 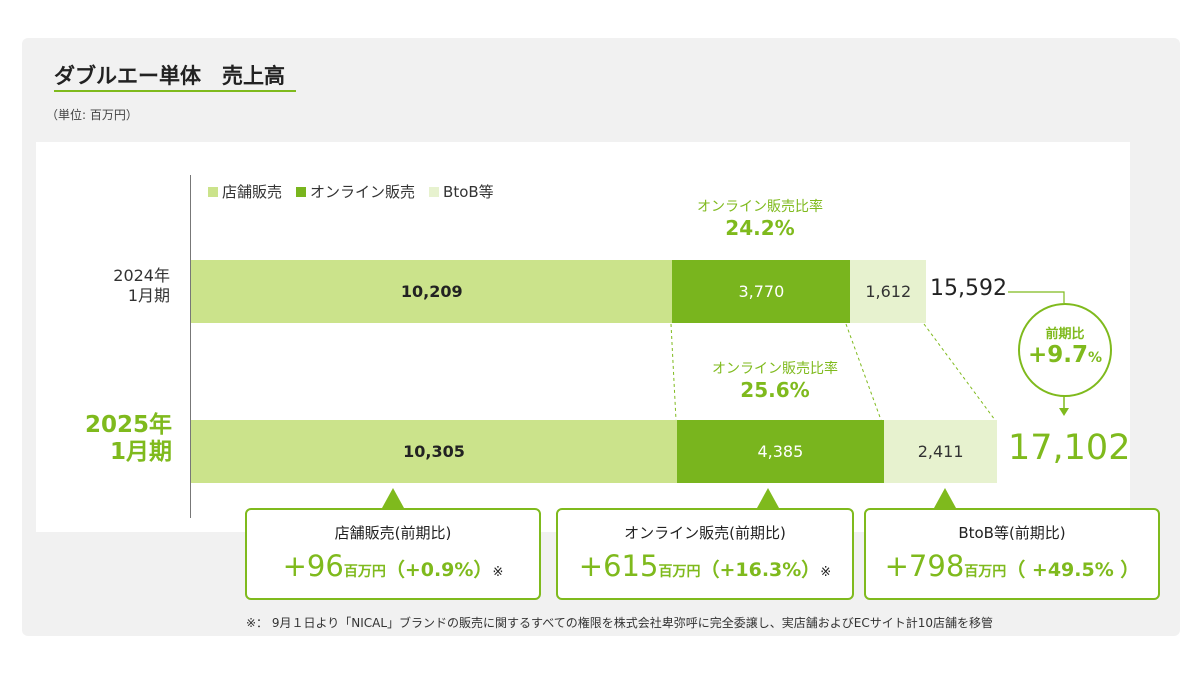 I want to click on yoy-arrow-head, so click(x=1064, y=412).